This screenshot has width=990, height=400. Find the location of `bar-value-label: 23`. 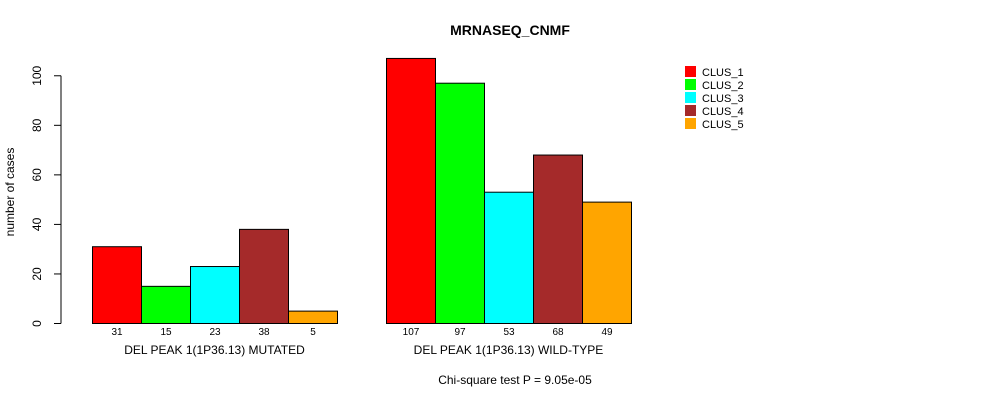

bar-value-label: 23 is located at coordinates (215, 332).